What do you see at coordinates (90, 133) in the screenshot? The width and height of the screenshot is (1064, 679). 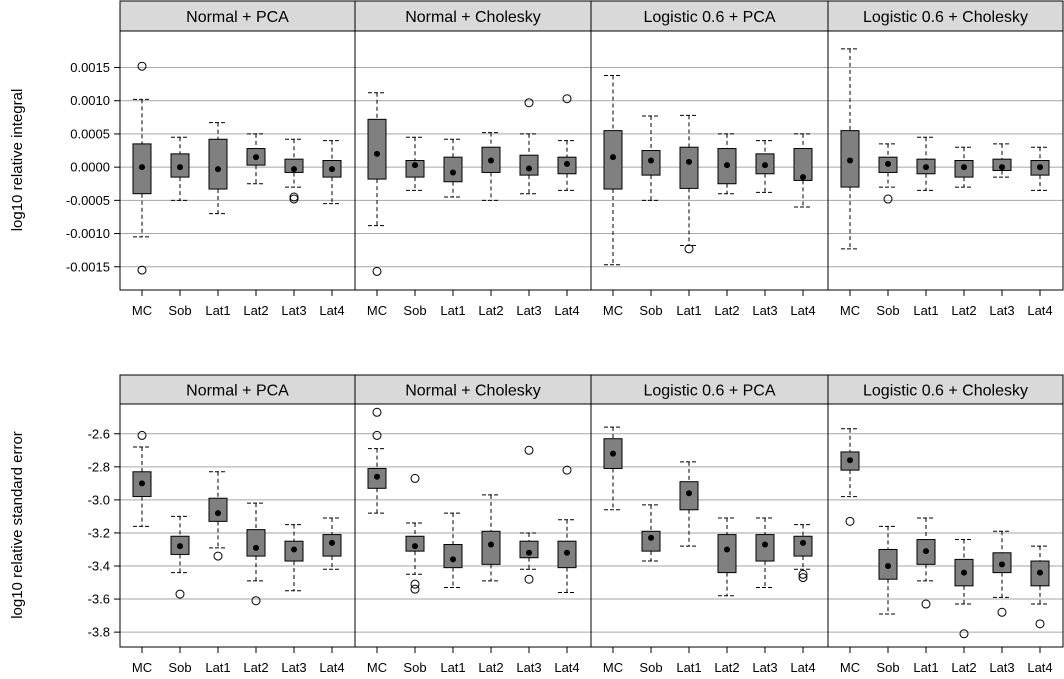 I see `y-tick-label: 0.0005` at bounding box center [90, 133].